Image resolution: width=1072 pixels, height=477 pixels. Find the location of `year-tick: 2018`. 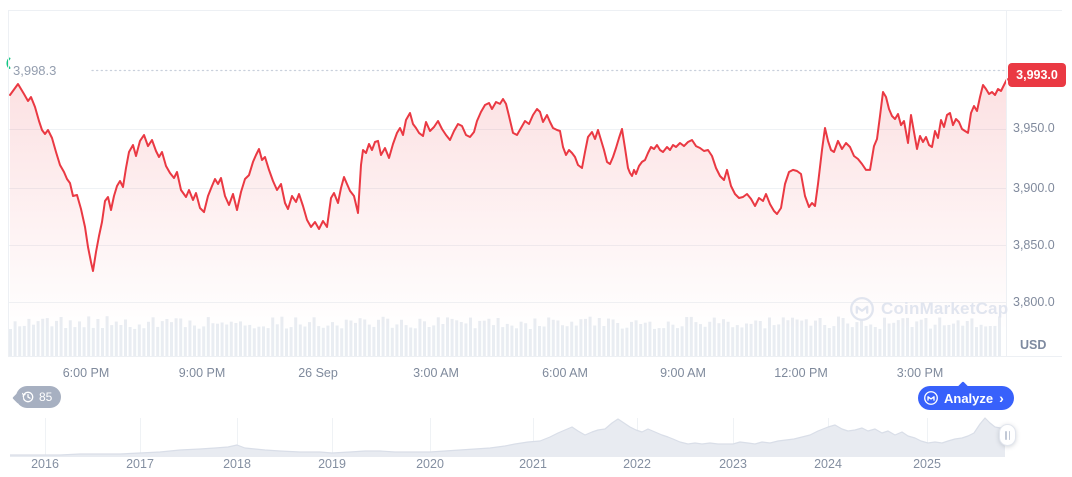

year-tick: 2018 is located at coordinates (237, 464).